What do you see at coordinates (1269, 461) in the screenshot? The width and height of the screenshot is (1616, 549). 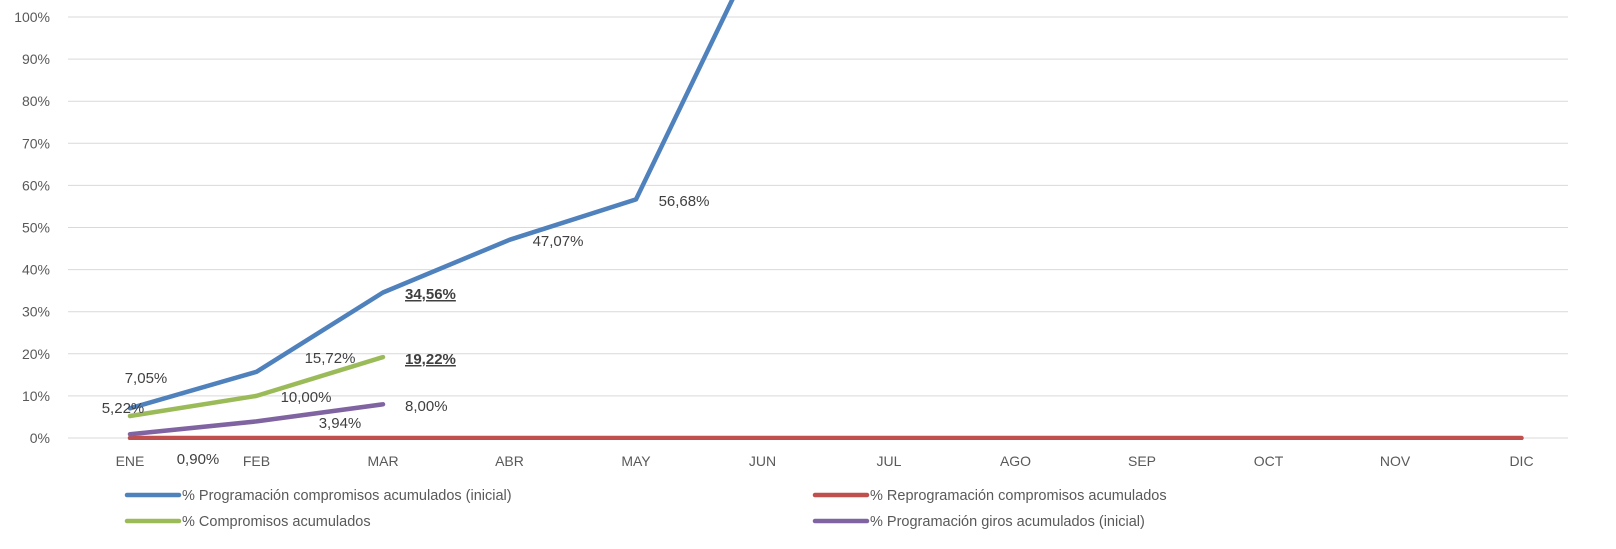 I see `x-tick-label: OCT` at bounding box center [1269, 461].